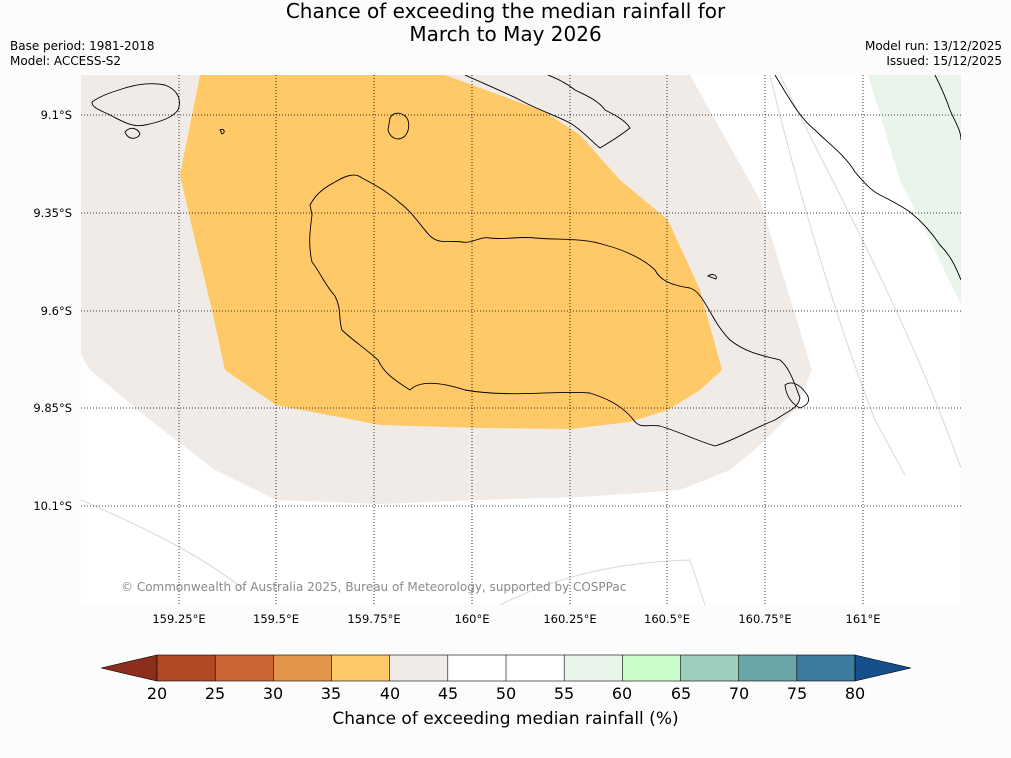 The height and width of the screenshot is (758, 1011). What do you see at coordinates (135, 105) in the screenshot?
I see `coastline-north-west` at bounding box center [135, 105].